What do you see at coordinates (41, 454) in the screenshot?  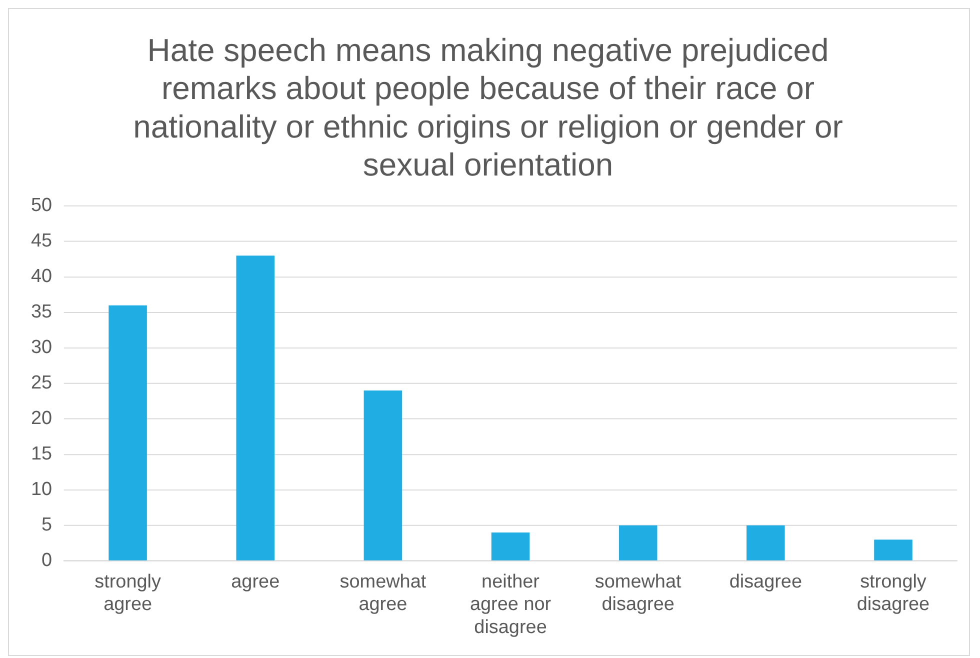 I see `y-tick-label: 15` at bounding box center [41, 454].